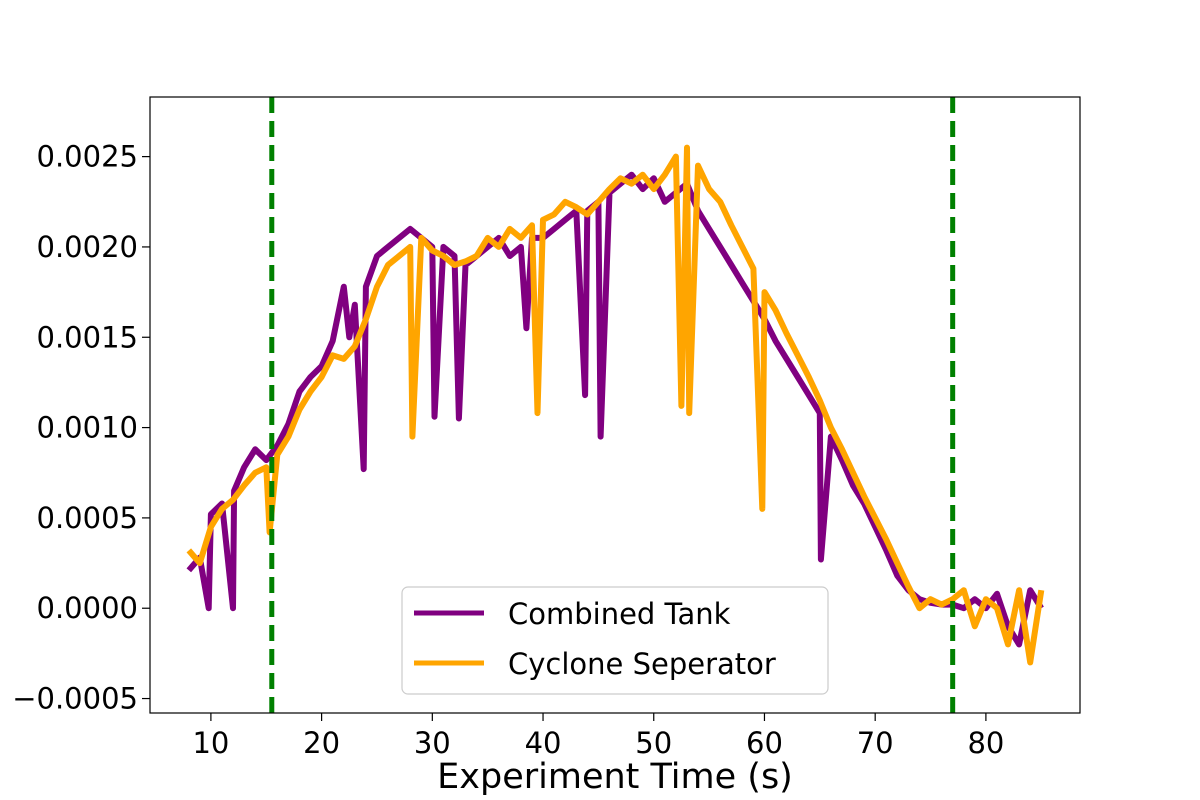 This screenshot has width=1200, height=800. Describe the element at coordinates (764, 743) in the screenshot. I see `x-tick-label: 60` at that location.